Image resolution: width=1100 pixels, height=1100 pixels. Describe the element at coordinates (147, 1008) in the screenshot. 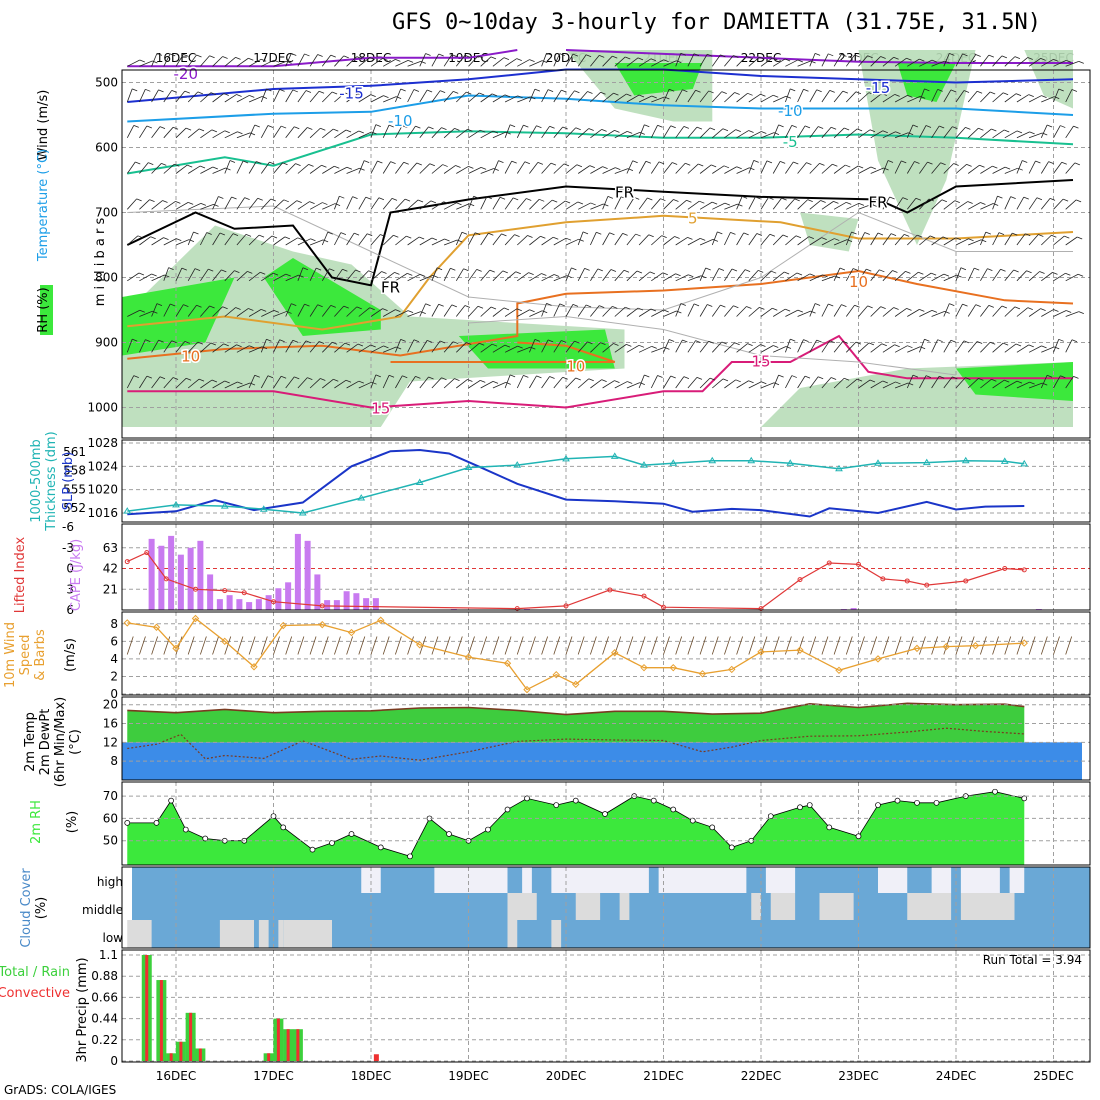

I see `precip-conv-bar` at that location.